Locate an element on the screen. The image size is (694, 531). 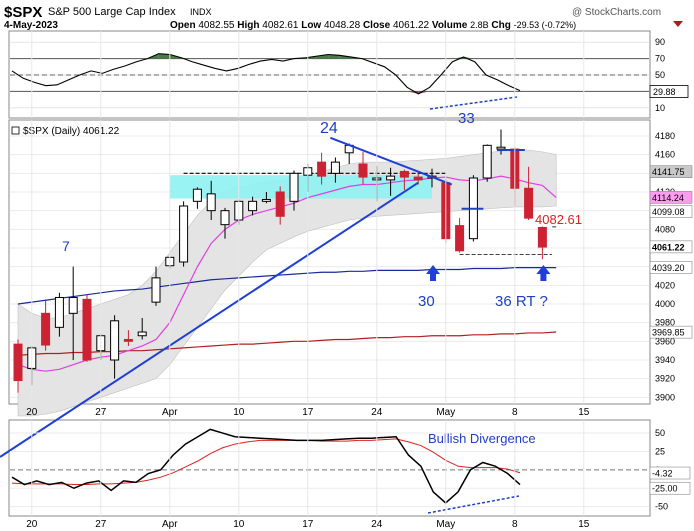
dropdown-arrow-icon is located at coordinates (678, 24).